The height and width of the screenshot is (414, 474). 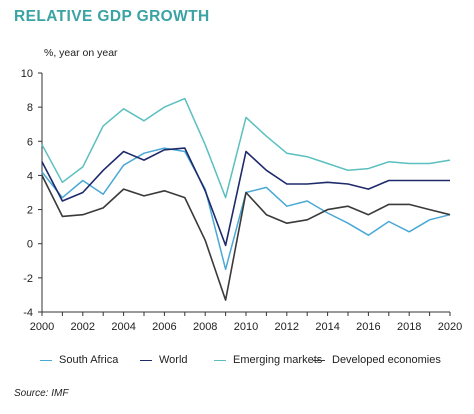 I want to click on x-tick-label: 2006, so click(x=164, y=327).